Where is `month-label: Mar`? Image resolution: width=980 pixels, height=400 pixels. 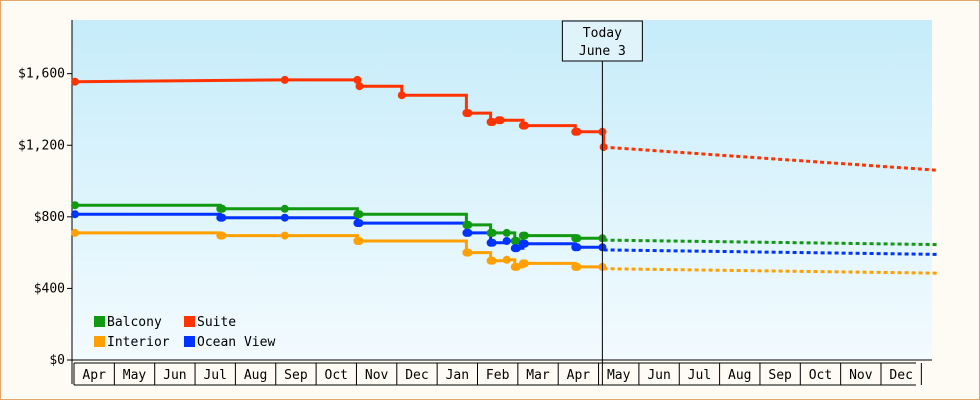
month-label: Mar is located at coordinates (538, 375).